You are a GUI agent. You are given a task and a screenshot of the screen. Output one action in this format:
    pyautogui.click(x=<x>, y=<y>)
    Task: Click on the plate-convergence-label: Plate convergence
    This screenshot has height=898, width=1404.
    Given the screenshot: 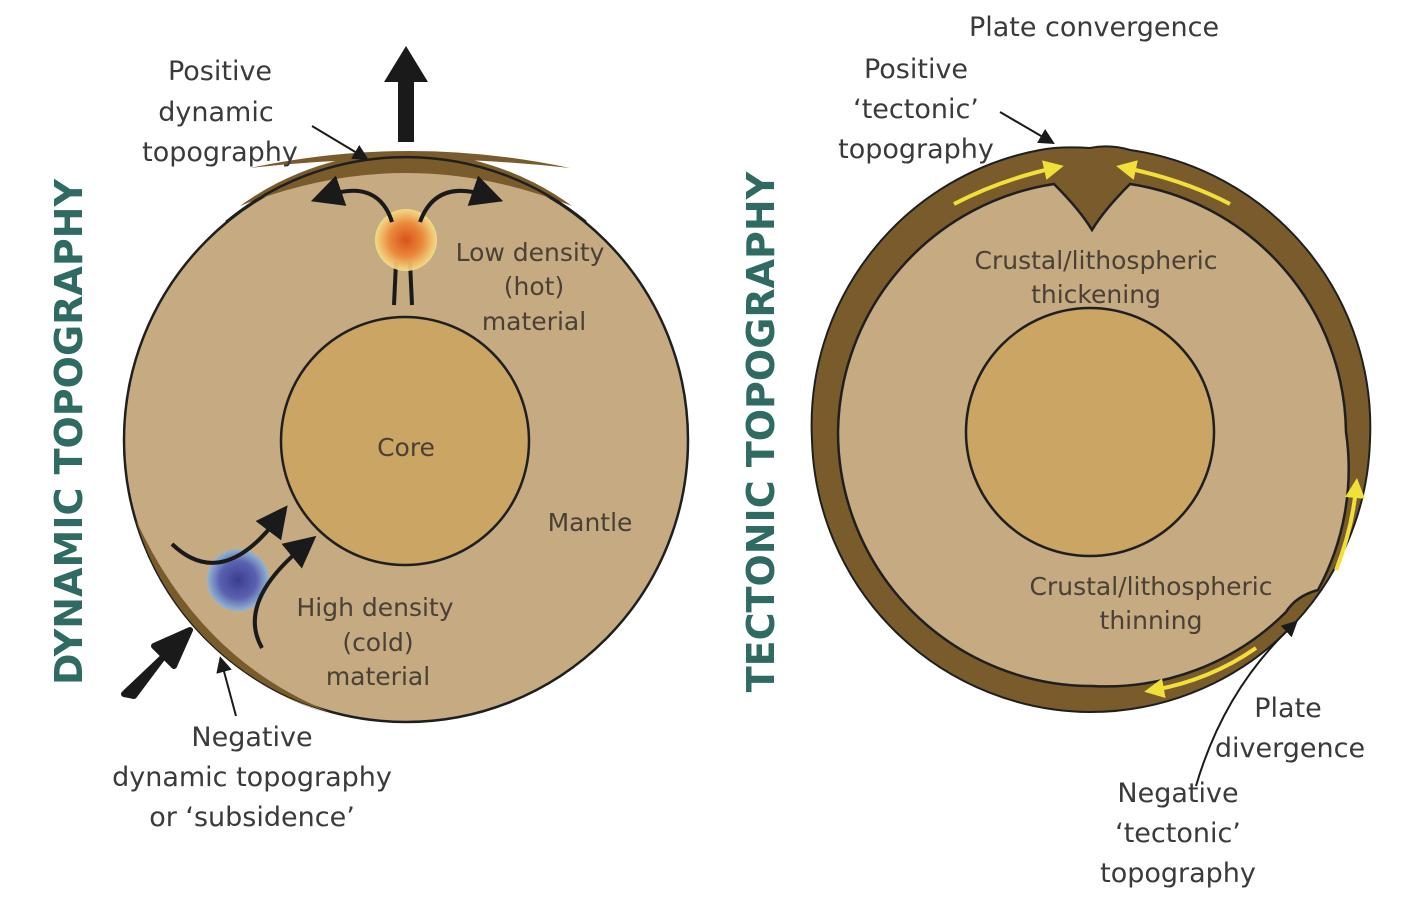 What is the action you would take?
    pyautogui.click(x=1094, y=27)
    